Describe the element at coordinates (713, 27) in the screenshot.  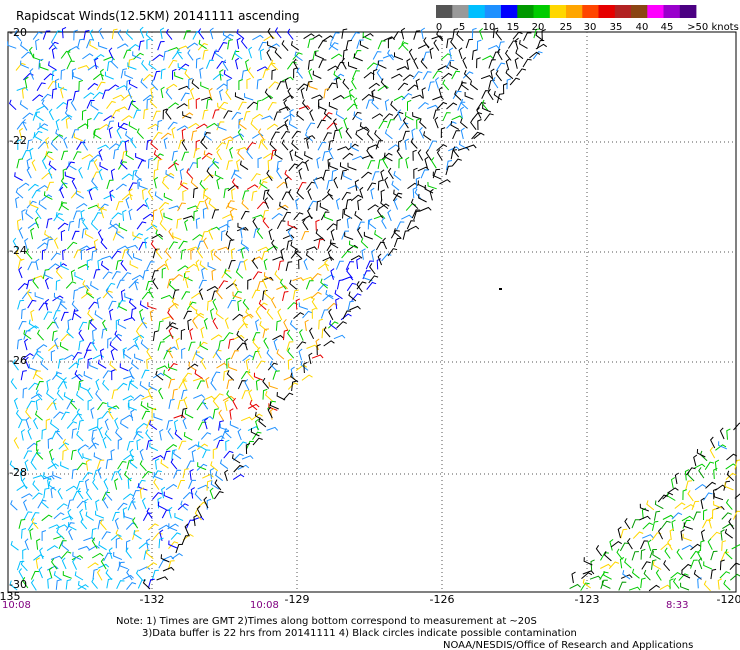
I see `legend-label: >50 knots` at that location.